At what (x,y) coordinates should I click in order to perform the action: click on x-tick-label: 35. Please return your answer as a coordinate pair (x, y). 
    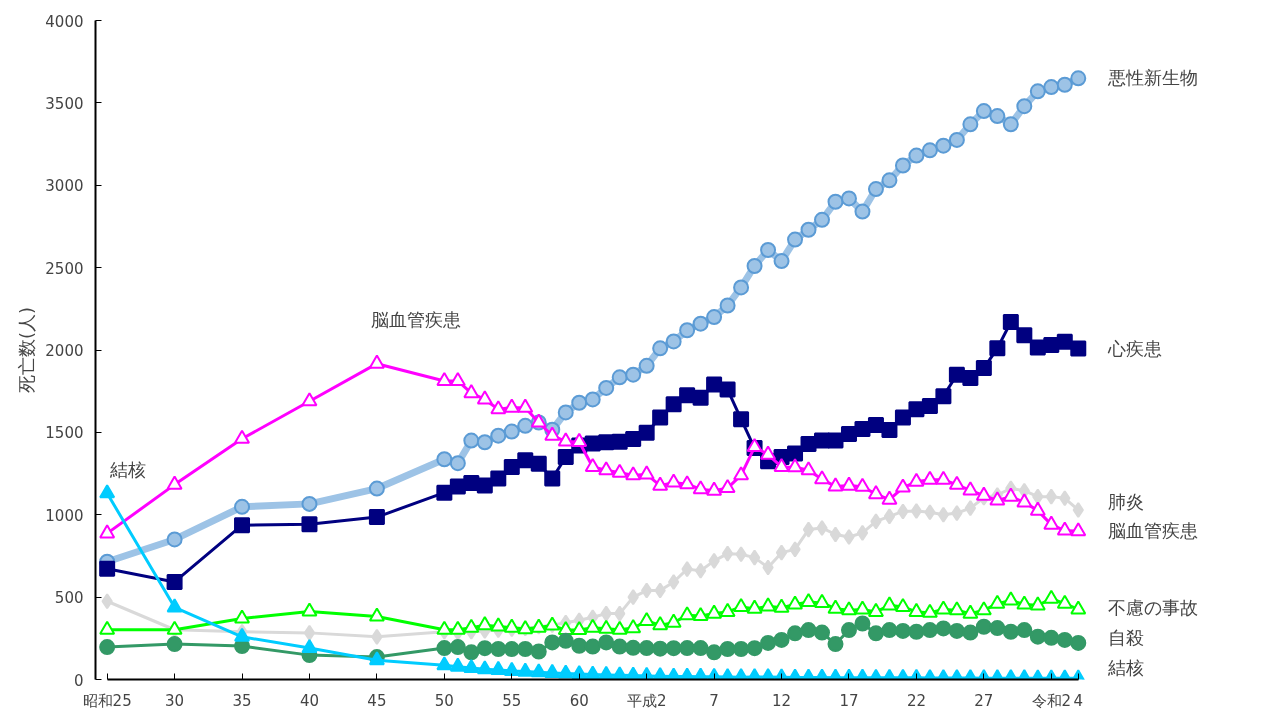
    Looking at the image, I should click on (242, 700).